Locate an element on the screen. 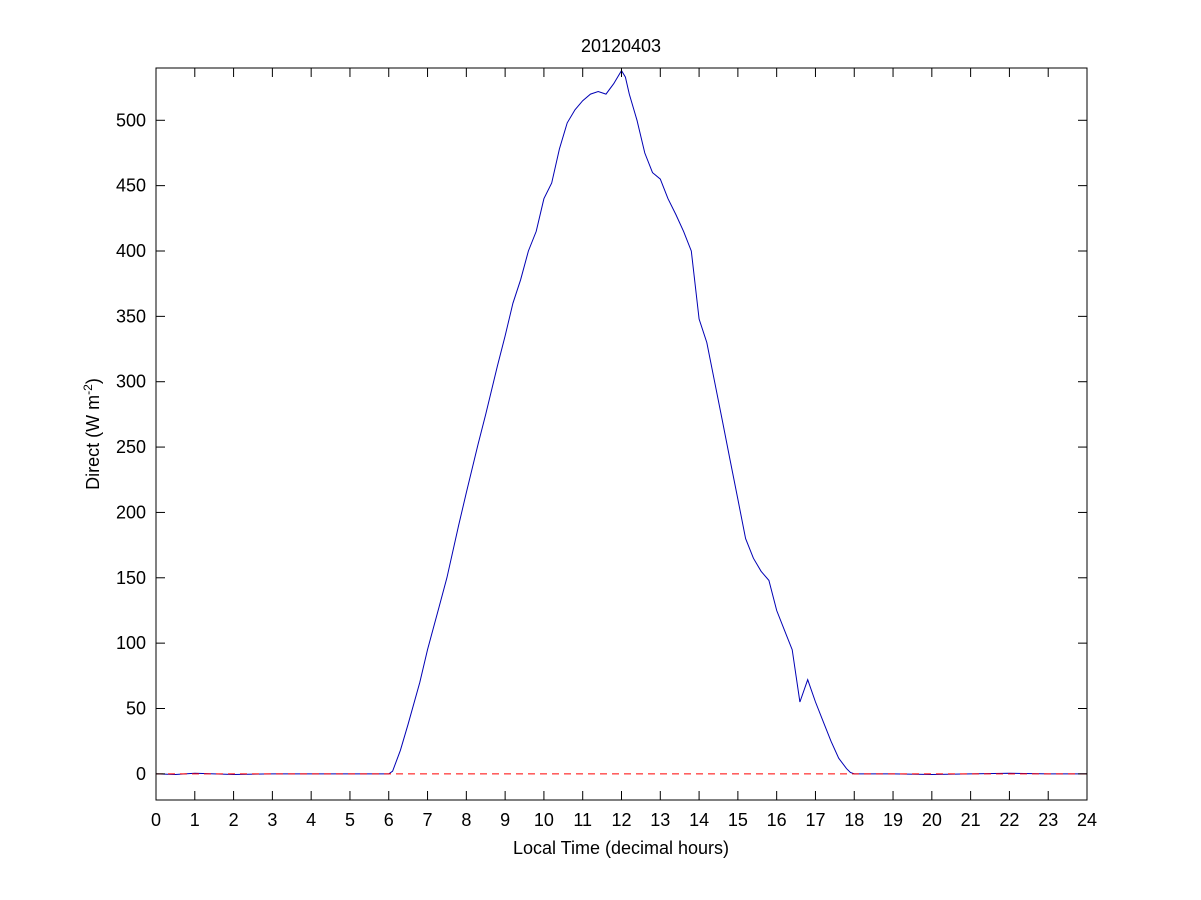 The height and width of the screenshot is (900, 1201). x-tick-label: 22 is located at coordinates (1009, 820).